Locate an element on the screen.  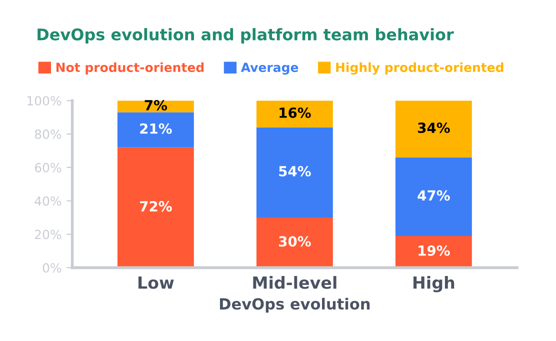
data-label: 30% is located at coordinates (294, 241).